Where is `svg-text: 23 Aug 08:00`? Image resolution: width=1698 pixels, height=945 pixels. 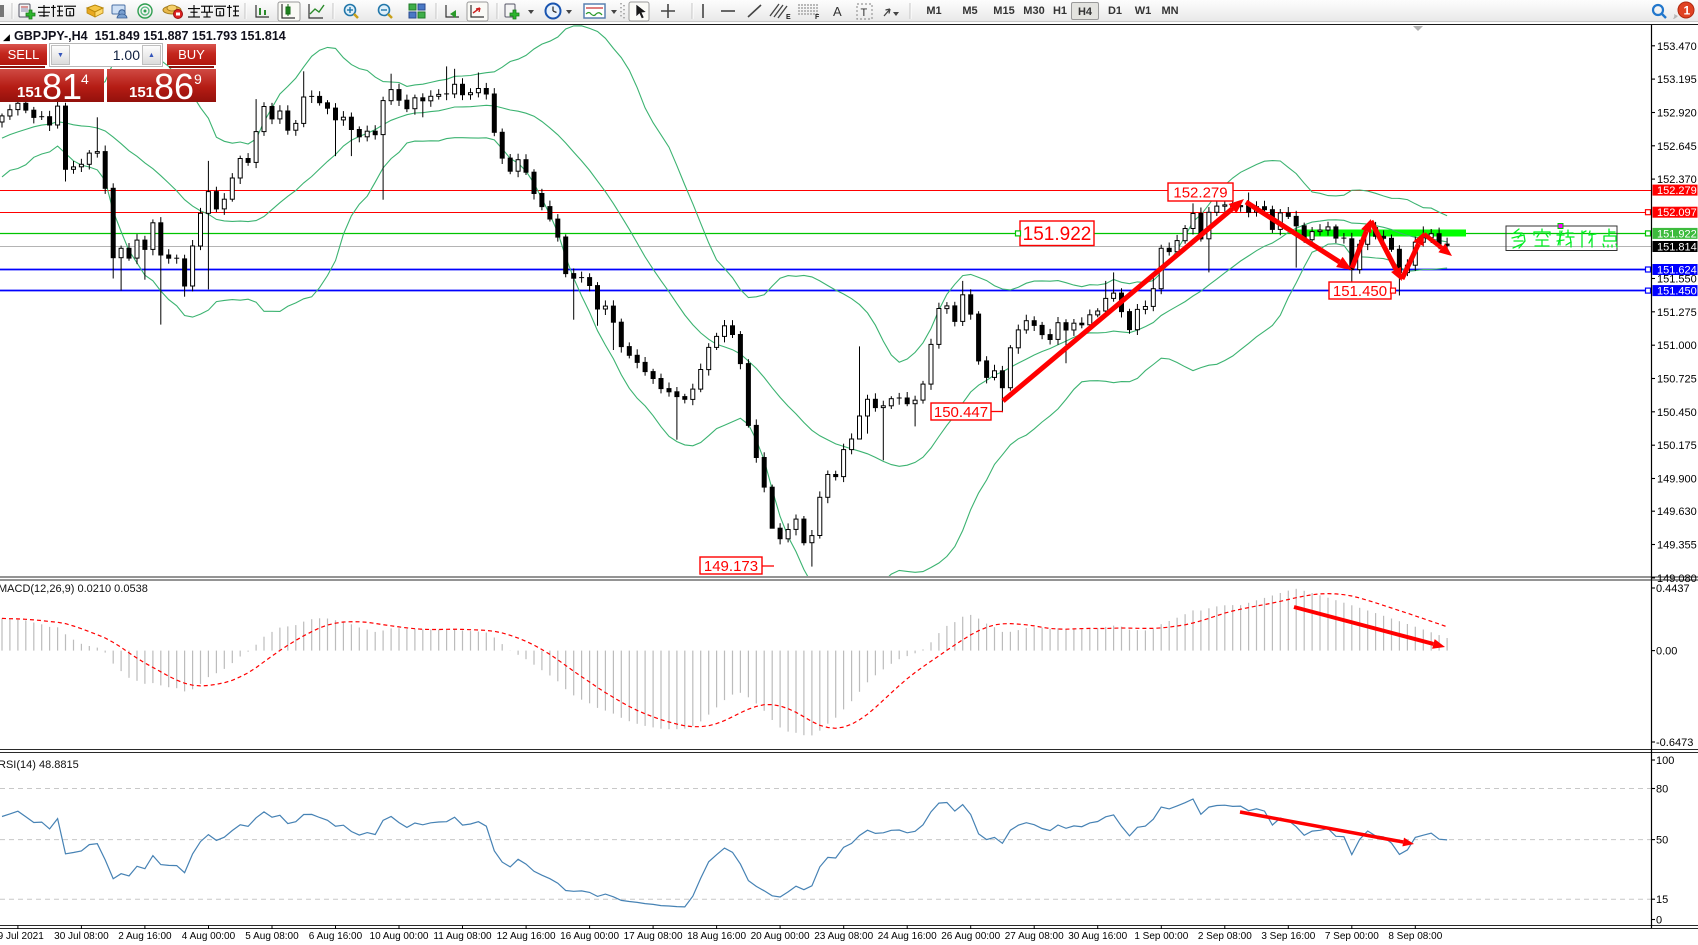 svg-text: 23 Aug 08:00 is located at coordinates (843, 936).